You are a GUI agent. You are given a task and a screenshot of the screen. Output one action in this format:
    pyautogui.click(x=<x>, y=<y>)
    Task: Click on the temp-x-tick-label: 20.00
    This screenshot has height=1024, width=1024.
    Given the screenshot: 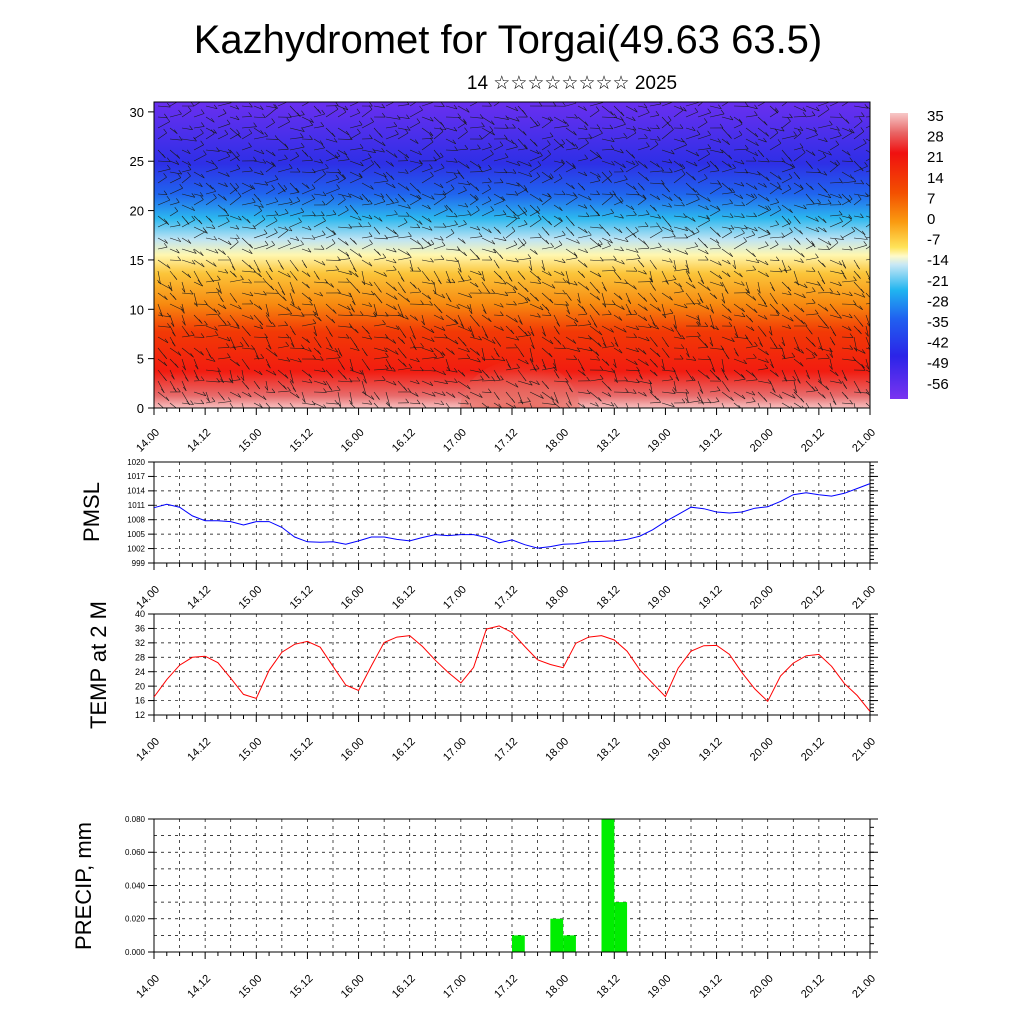 What is the action you would take?
    pyautogui.click(x=762, y=750)
    